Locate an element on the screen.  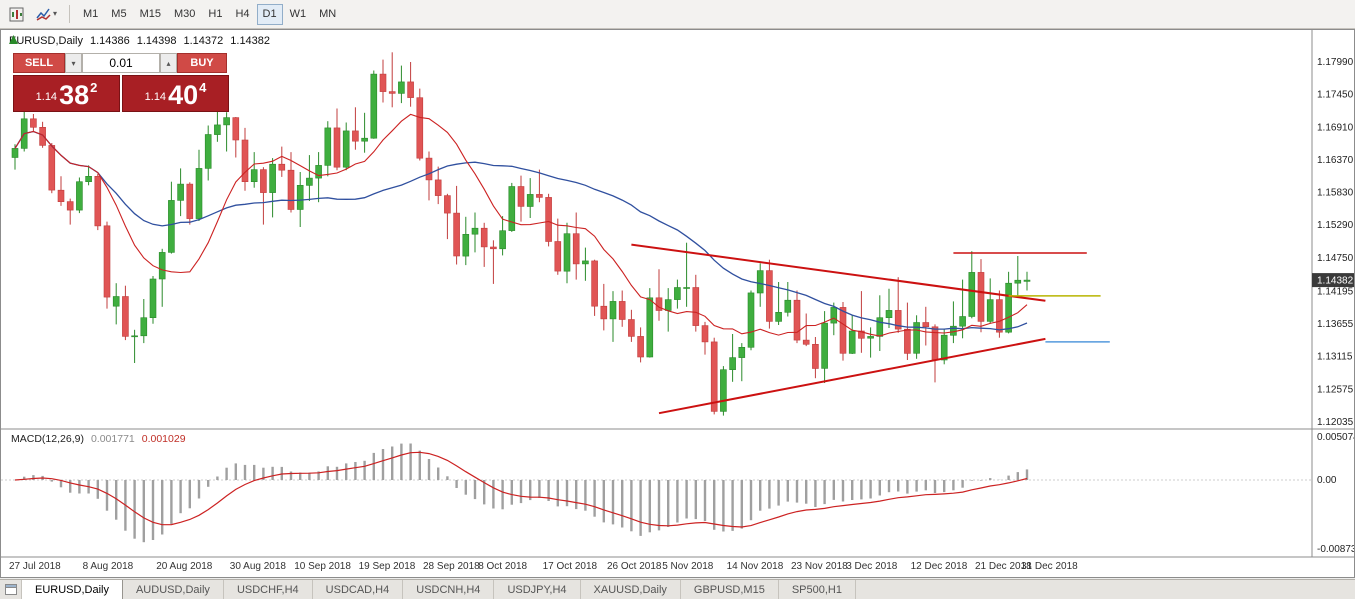
timeframe-toolbar: M1 M5 M15 M30 H1 H4 D1 W1 MN is located at coordinates (209, 14).